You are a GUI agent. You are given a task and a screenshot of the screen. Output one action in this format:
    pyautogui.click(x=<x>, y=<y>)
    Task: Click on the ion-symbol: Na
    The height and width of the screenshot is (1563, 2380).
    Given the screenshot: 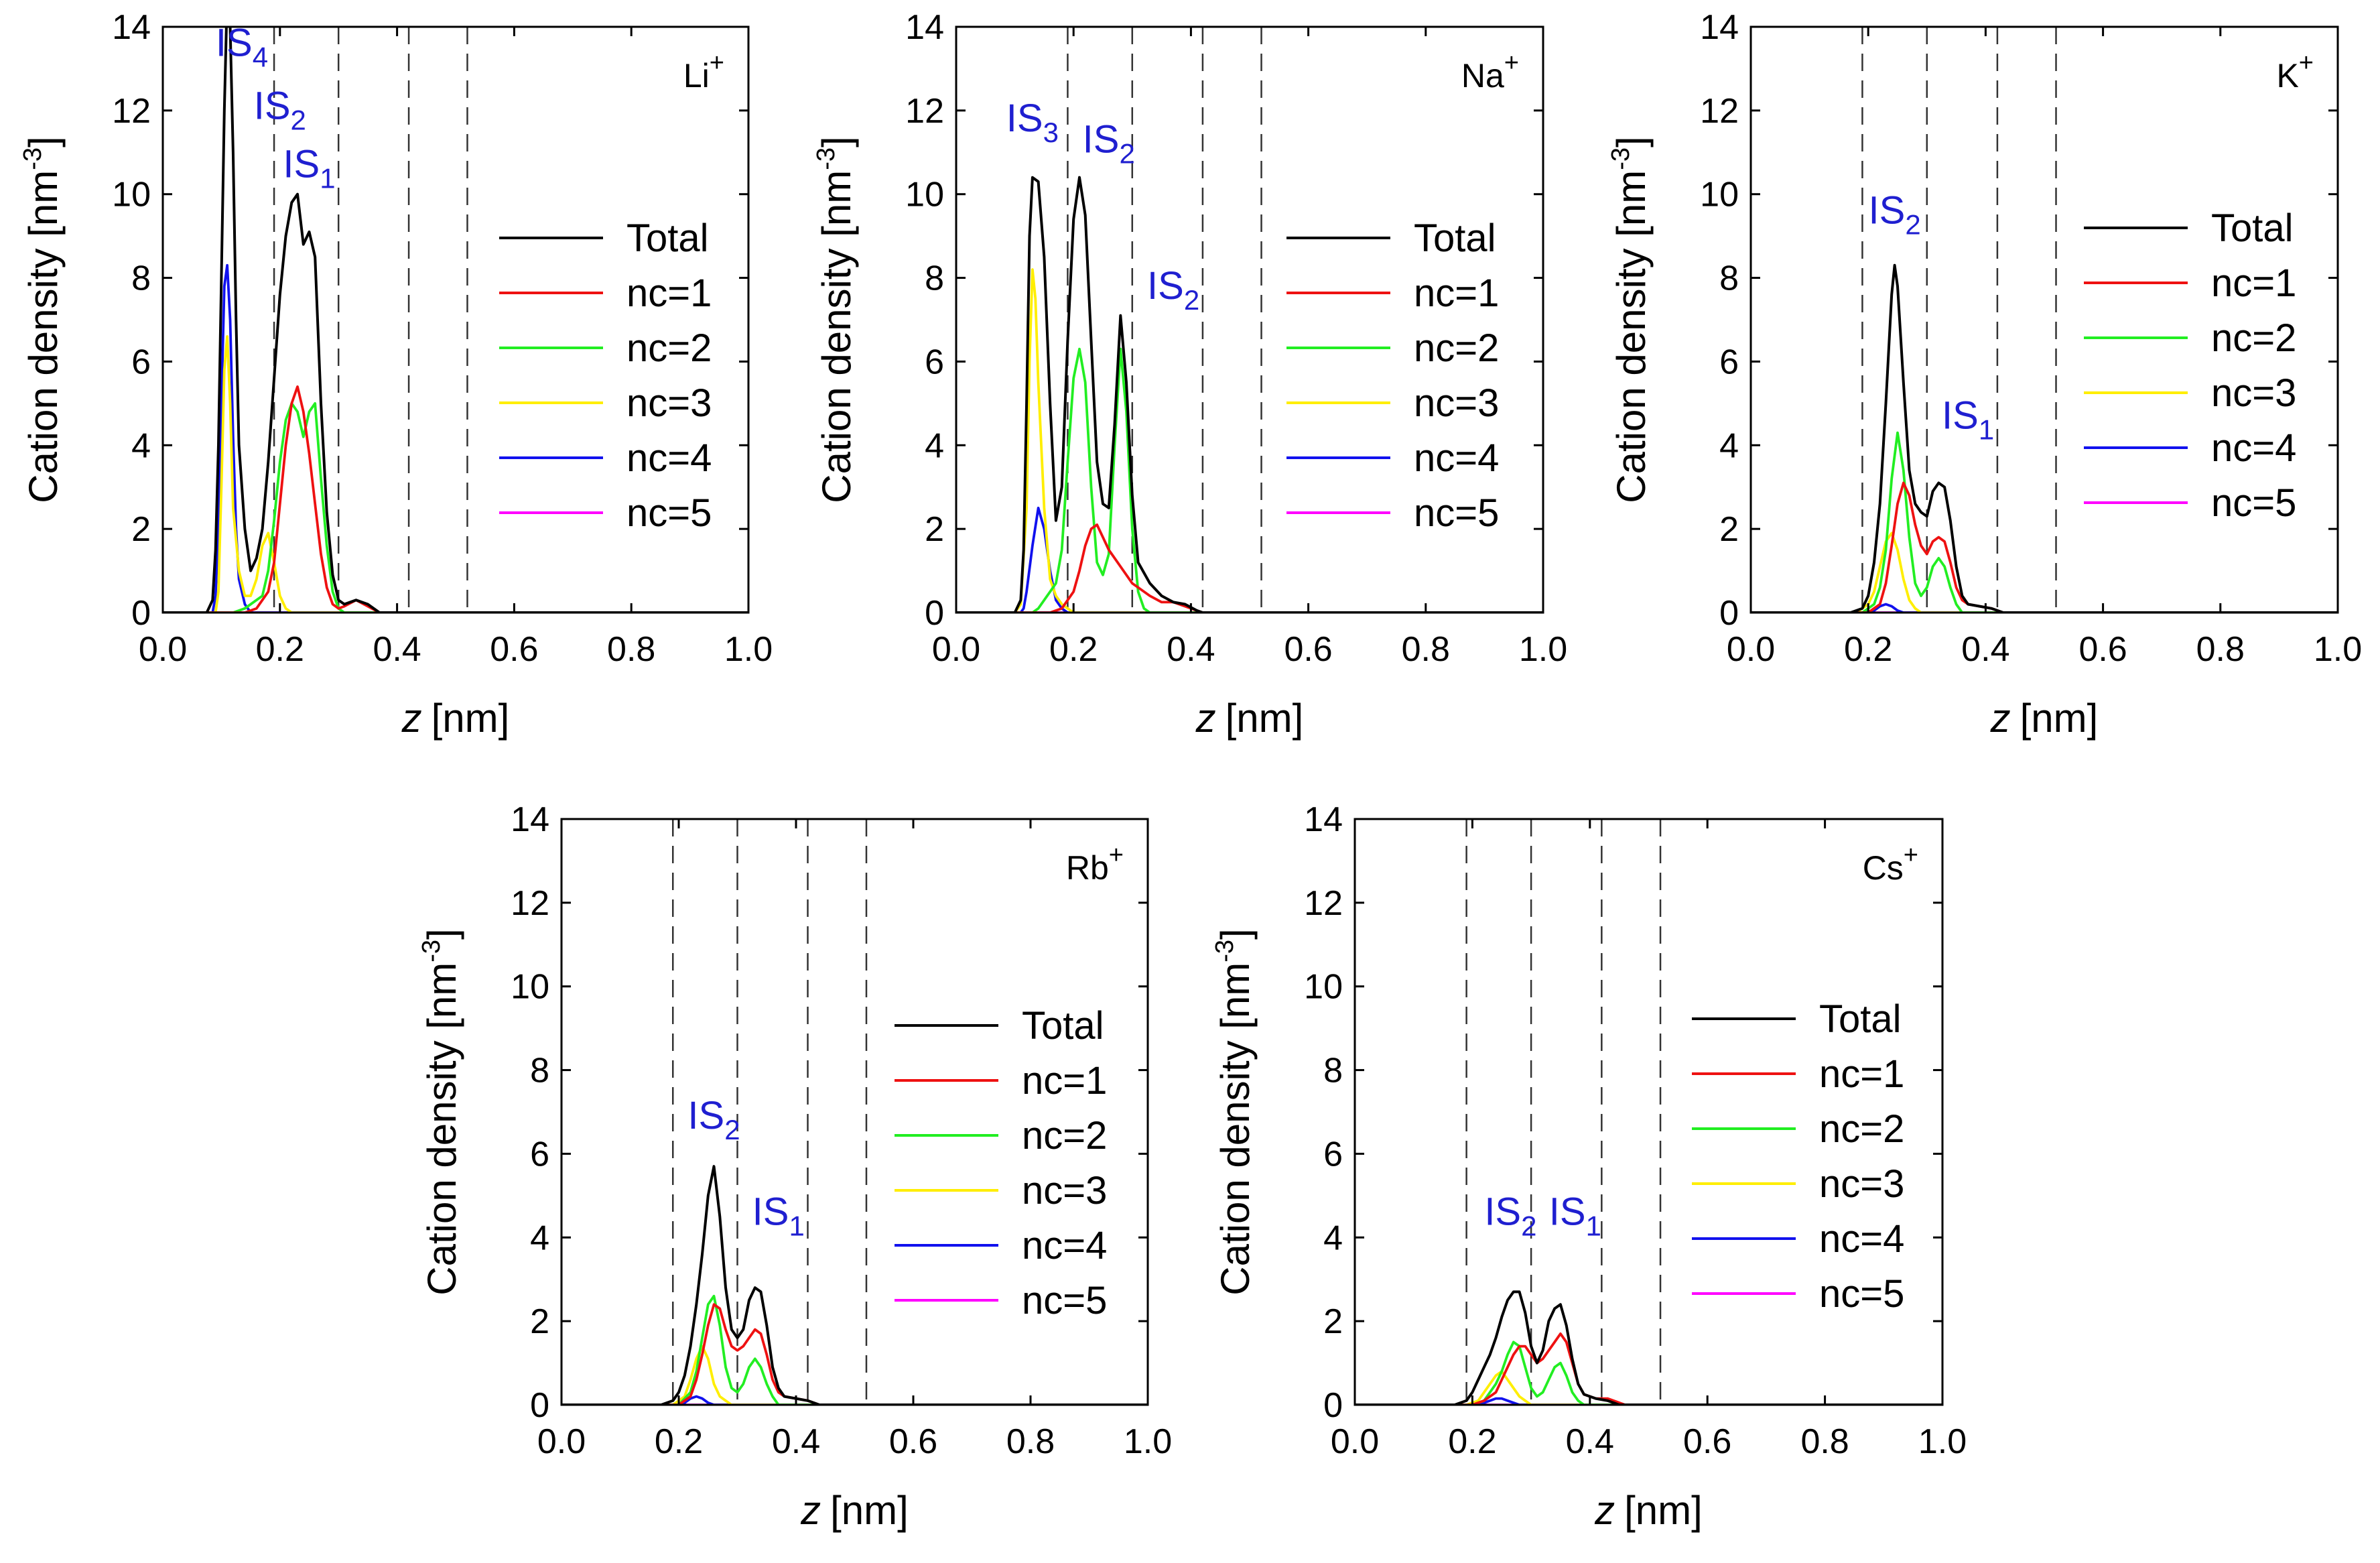 What is the action you would take?
    pyautogui.click(x=1483, y=76)
    